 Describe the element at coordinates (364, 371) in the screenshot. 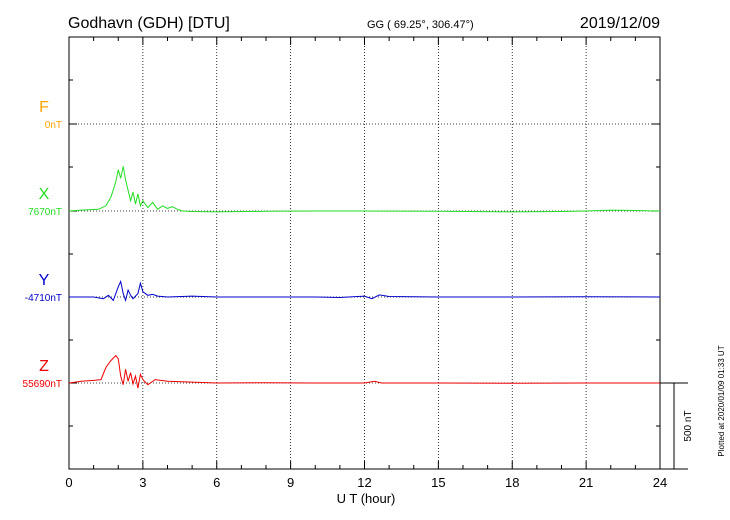

I see `series-z-line` at that location.